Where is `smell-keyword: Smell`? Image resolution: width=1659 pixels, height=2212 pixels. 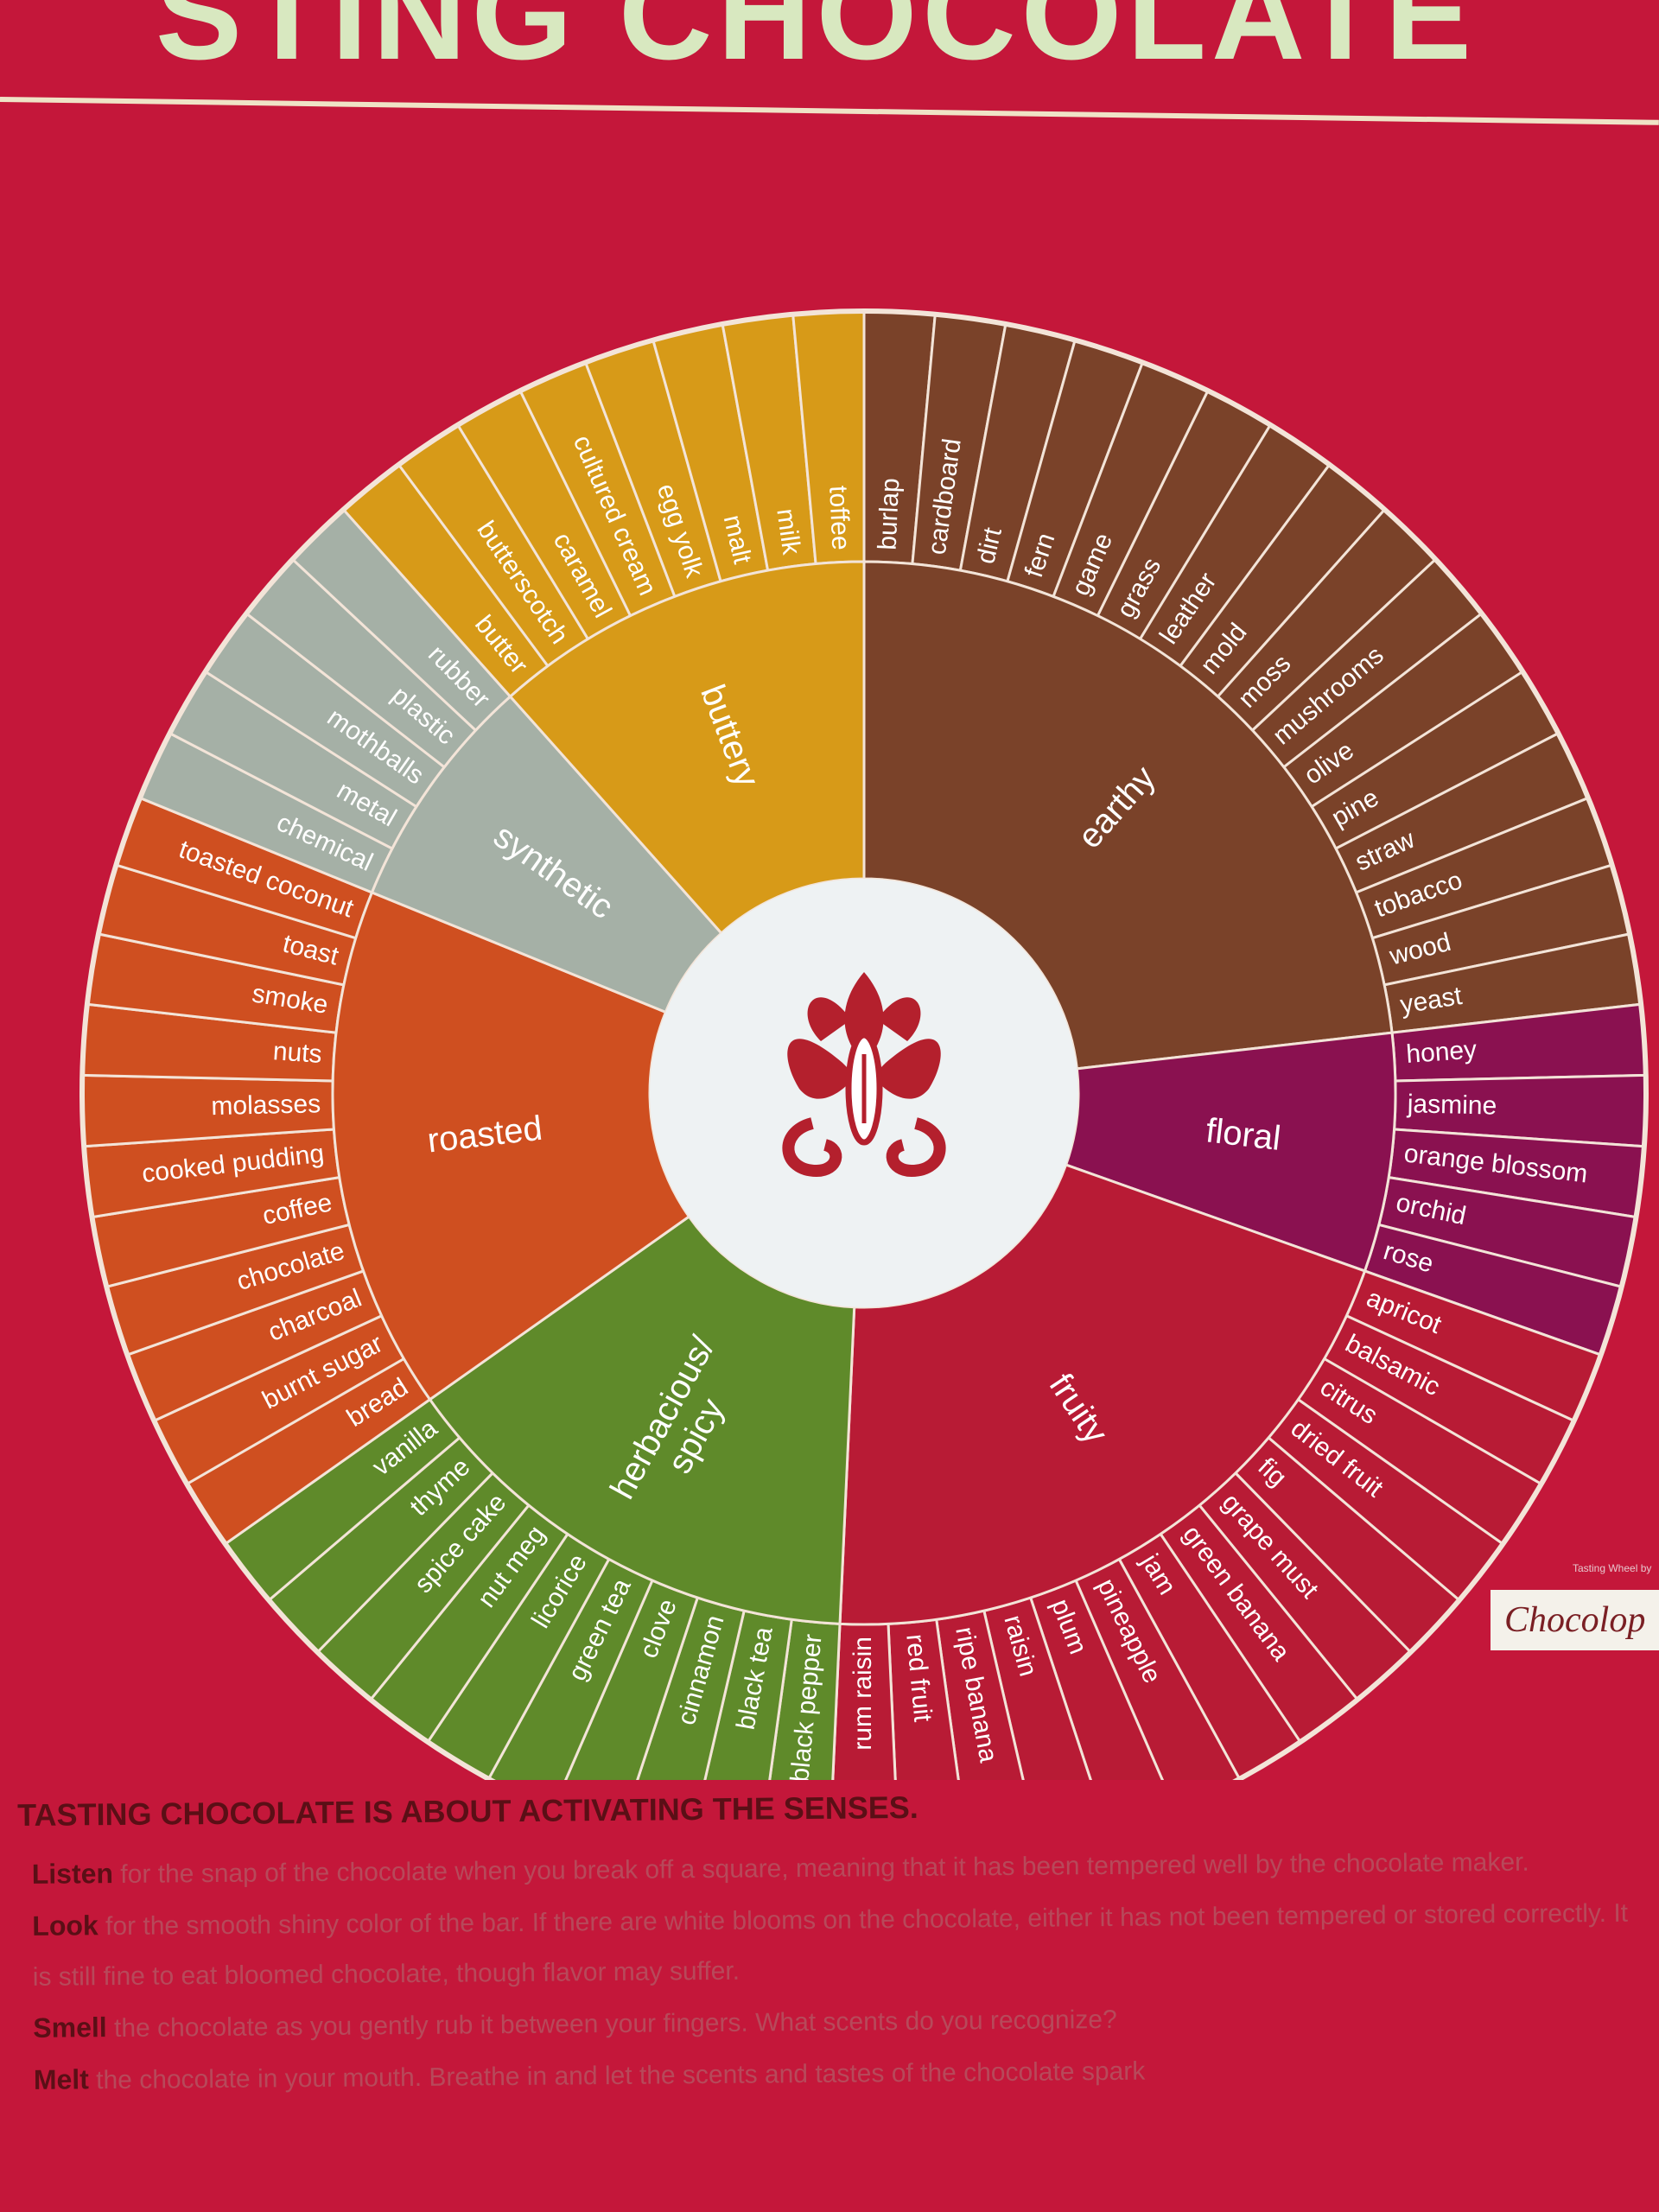 smell-keyword: Smell is located at coordinates (70, 2028).